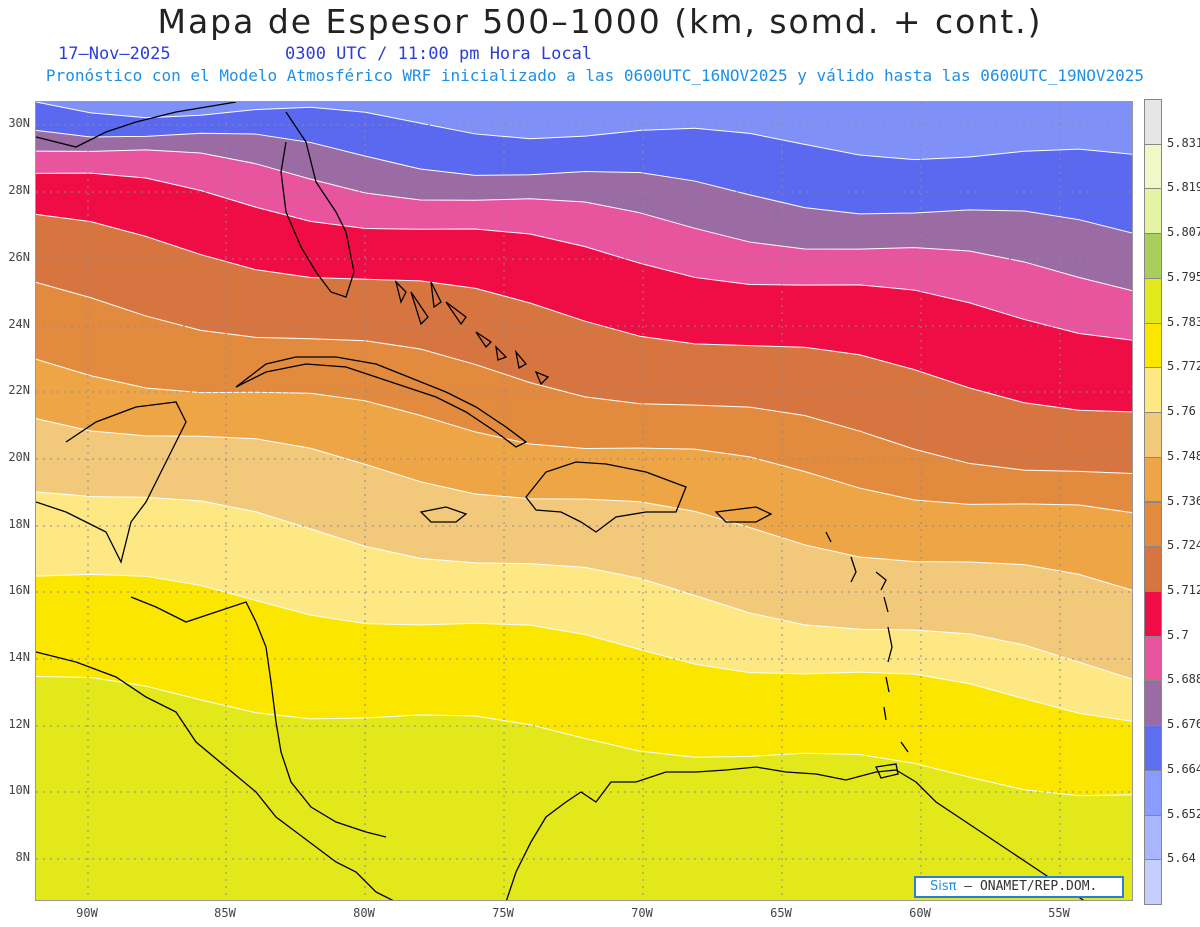  What do you see at coordinates (19, 724) in the screenshot?
I see `latitude-label: 12N` at bounding box center [19, 724].